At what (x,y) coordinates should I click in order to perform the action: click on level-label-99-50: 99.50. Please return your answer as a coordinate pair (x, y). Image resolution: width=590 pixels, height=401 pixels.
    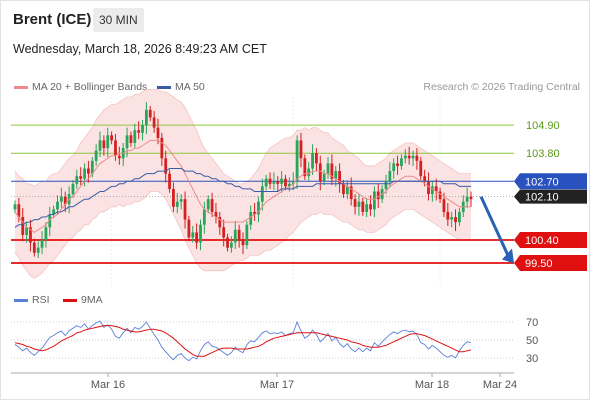
    Looking at the image, I should click on (539, 264).